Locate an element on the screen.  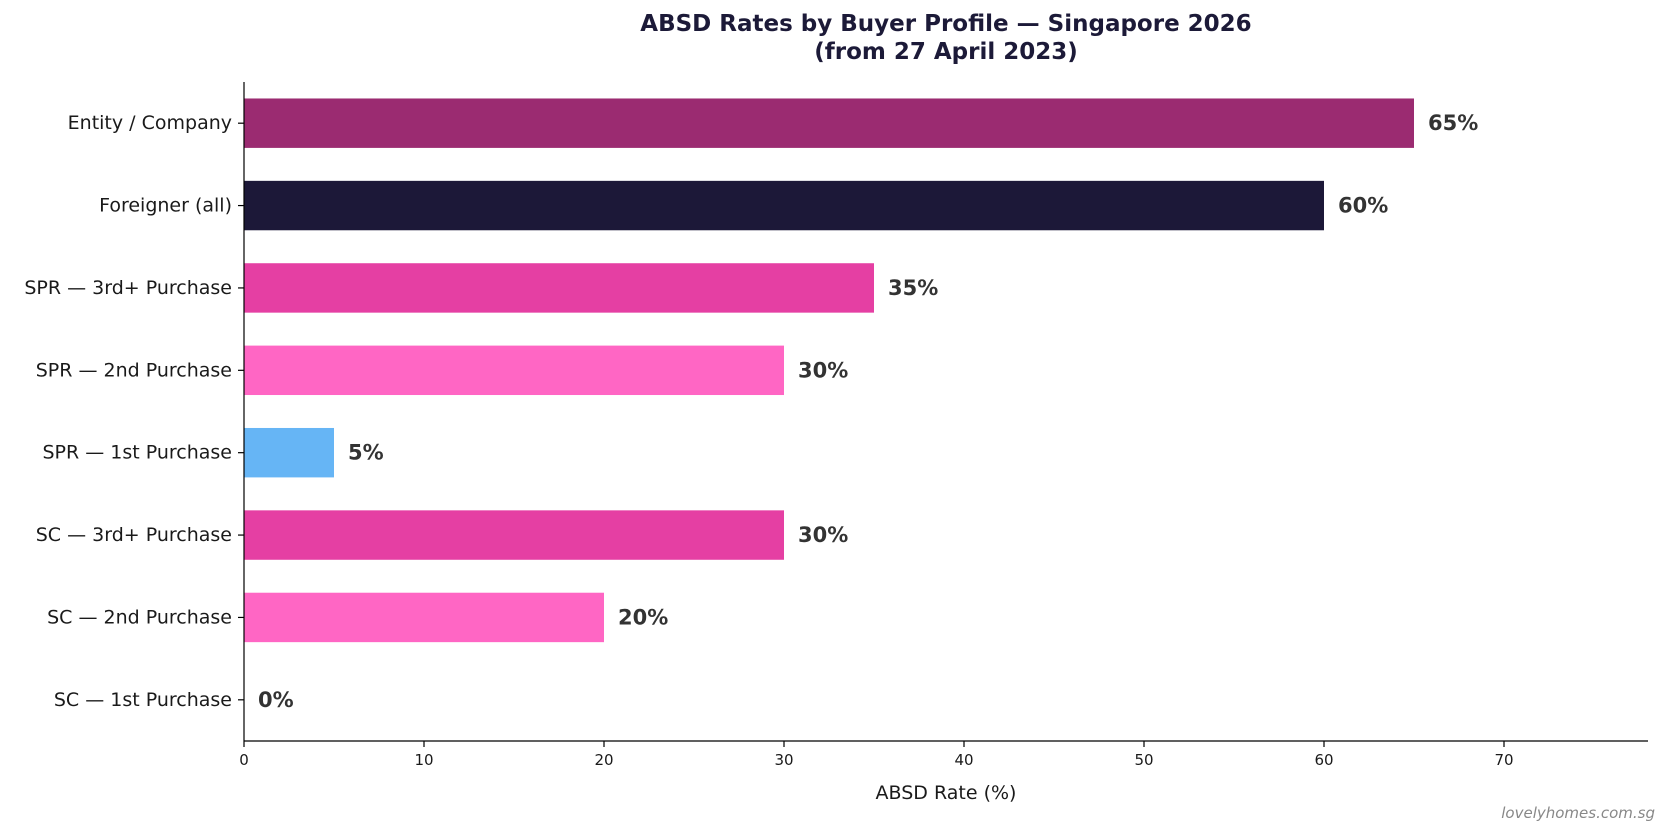
x-tick-label-70: 70 is located at coordinates (1503, 760).